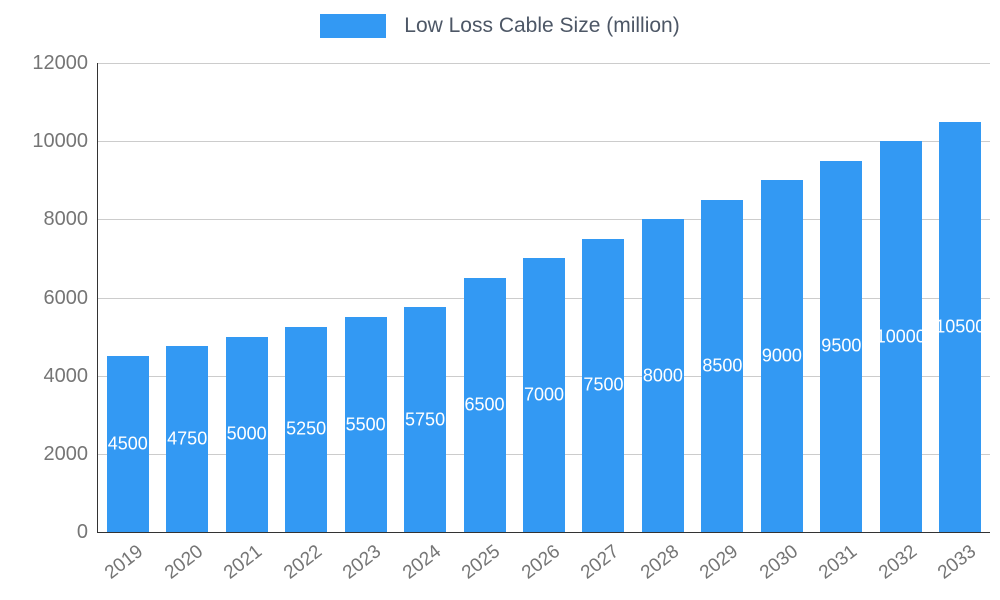  I want to click on y-axis-labels: 0 2000 4000 6000 8000 10000 12000, so click(44, 300).